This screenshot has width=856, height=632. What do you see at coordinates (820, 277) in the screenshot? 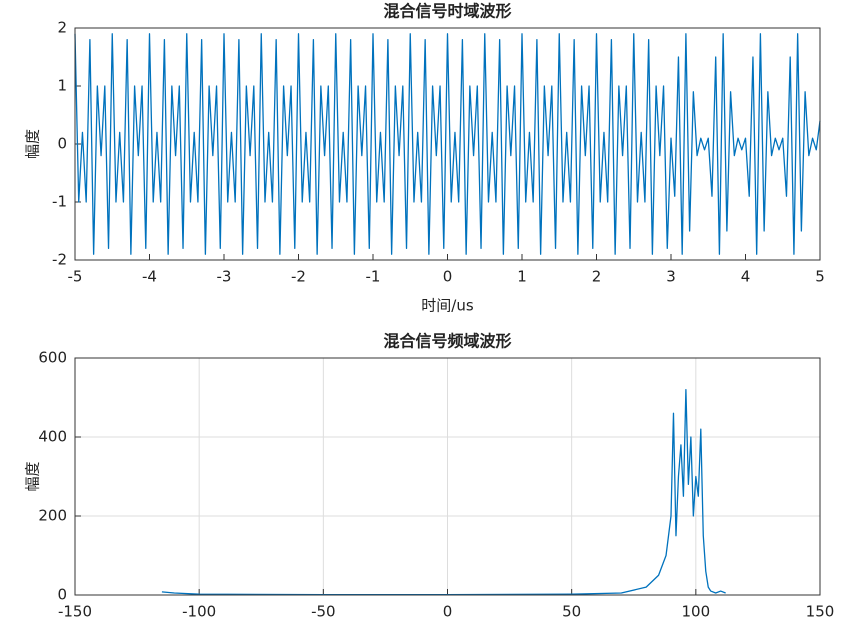
I see `x-tick-label: 5` at bounding box center [820, 277].